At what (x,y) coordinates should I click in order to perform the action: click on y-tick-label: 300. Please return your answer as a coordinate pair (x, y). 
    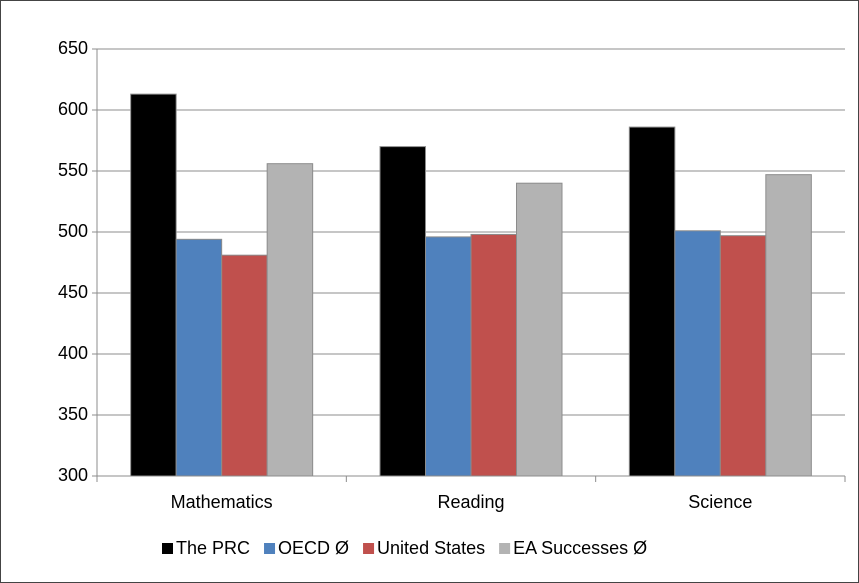
    Looking at the image, I should click on (73, 475).